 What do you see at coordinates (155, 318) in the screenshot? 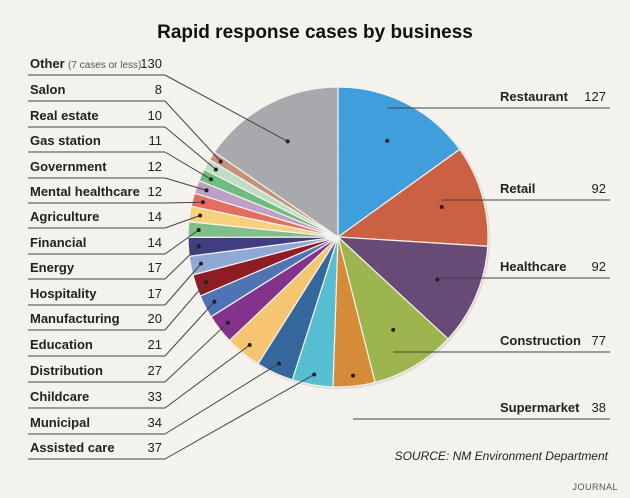
I see `category-value: 20` at bounding box center [155, 318].